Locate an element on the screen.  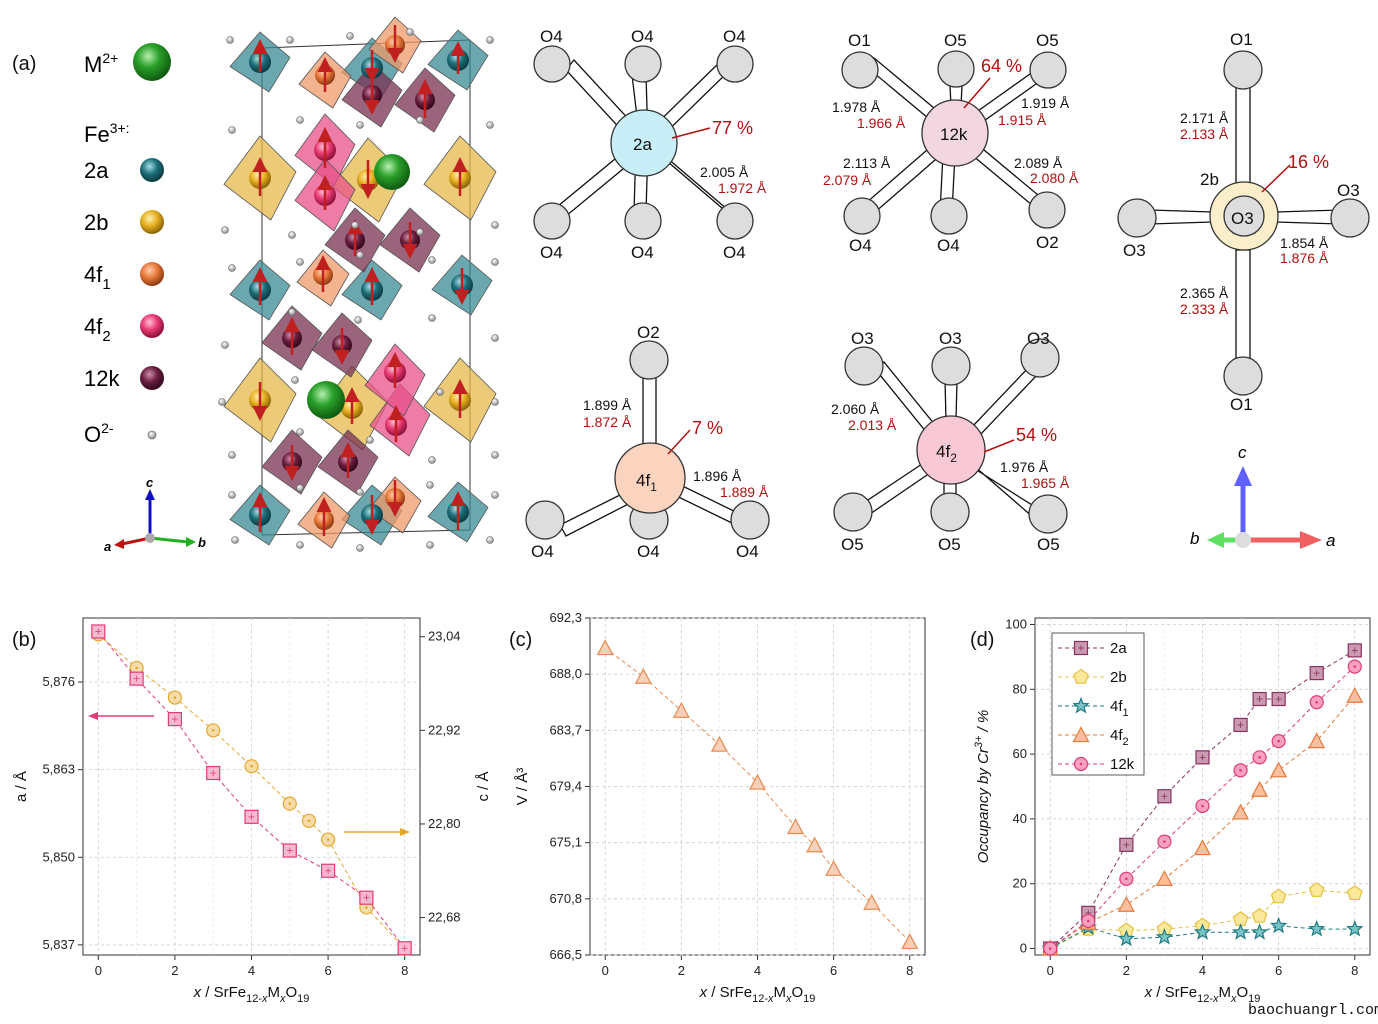
site-2a-center: 2a is located at coordinates (642, 144).